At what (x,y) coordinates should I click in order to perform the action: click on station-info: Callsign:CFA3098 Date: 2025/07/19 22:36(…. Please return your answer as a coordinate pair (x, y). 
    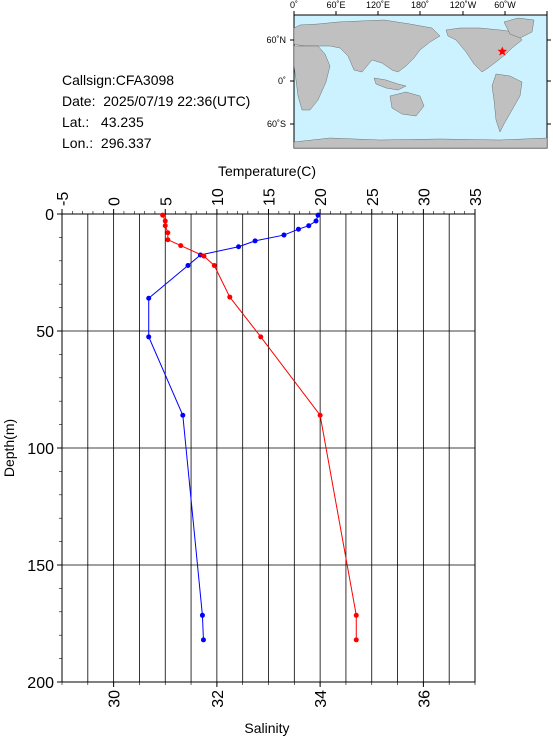
    Looking at the image, I should click on (156, 112).